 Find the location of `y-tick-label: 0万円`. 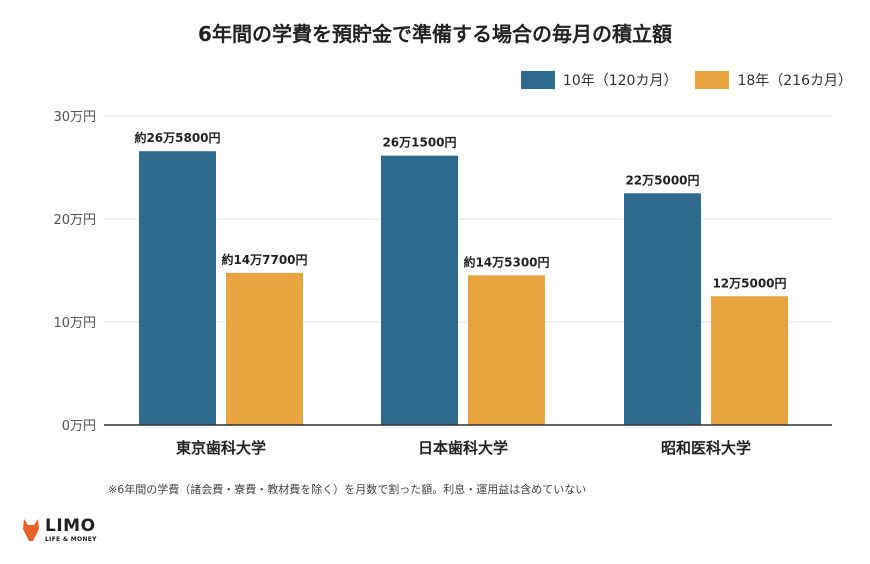

y-tick-label: 0万円 is located at coordinates (79, 426).